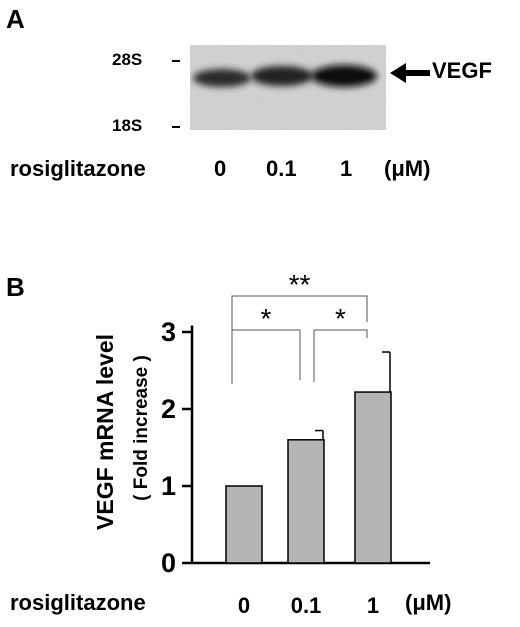 Image resolution: width=520 pixels, height=627 pixels. Describe the element at coordinates (127, 59) in the screenshot. I see `marker-28s-label: 28S` at that location.